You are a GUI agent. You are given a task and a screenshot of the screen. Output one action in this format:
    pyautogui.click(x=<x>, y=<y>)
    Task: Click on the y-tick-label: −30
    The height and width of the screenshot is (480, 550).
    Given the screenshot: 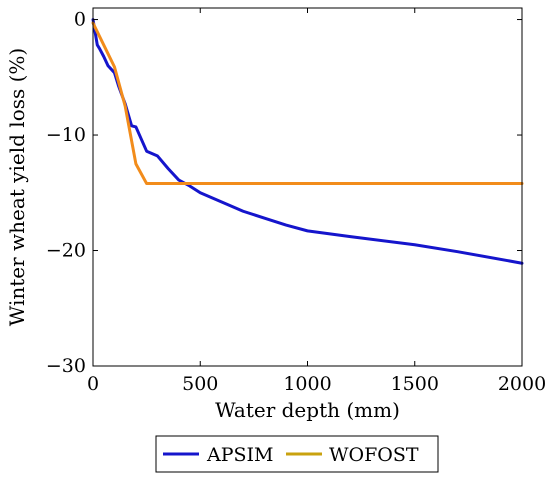 What is the action you would take?
    pyautogui.click(x=66, y=366)
    